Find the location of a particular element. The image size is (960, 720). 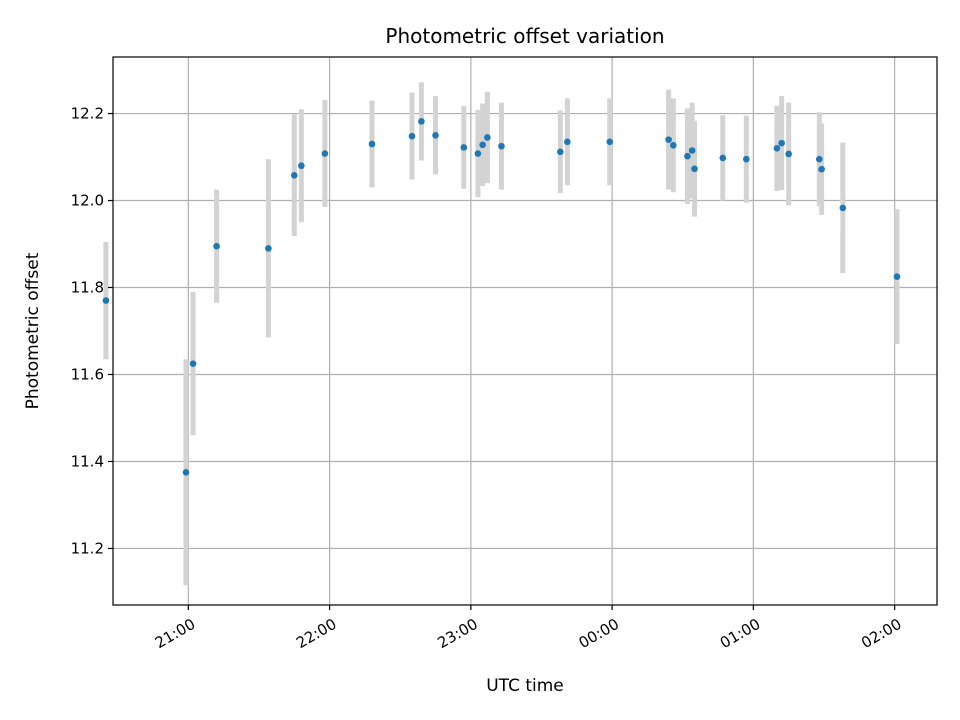

y-tick-label: 11.8 is located at coordinates (87, 288).